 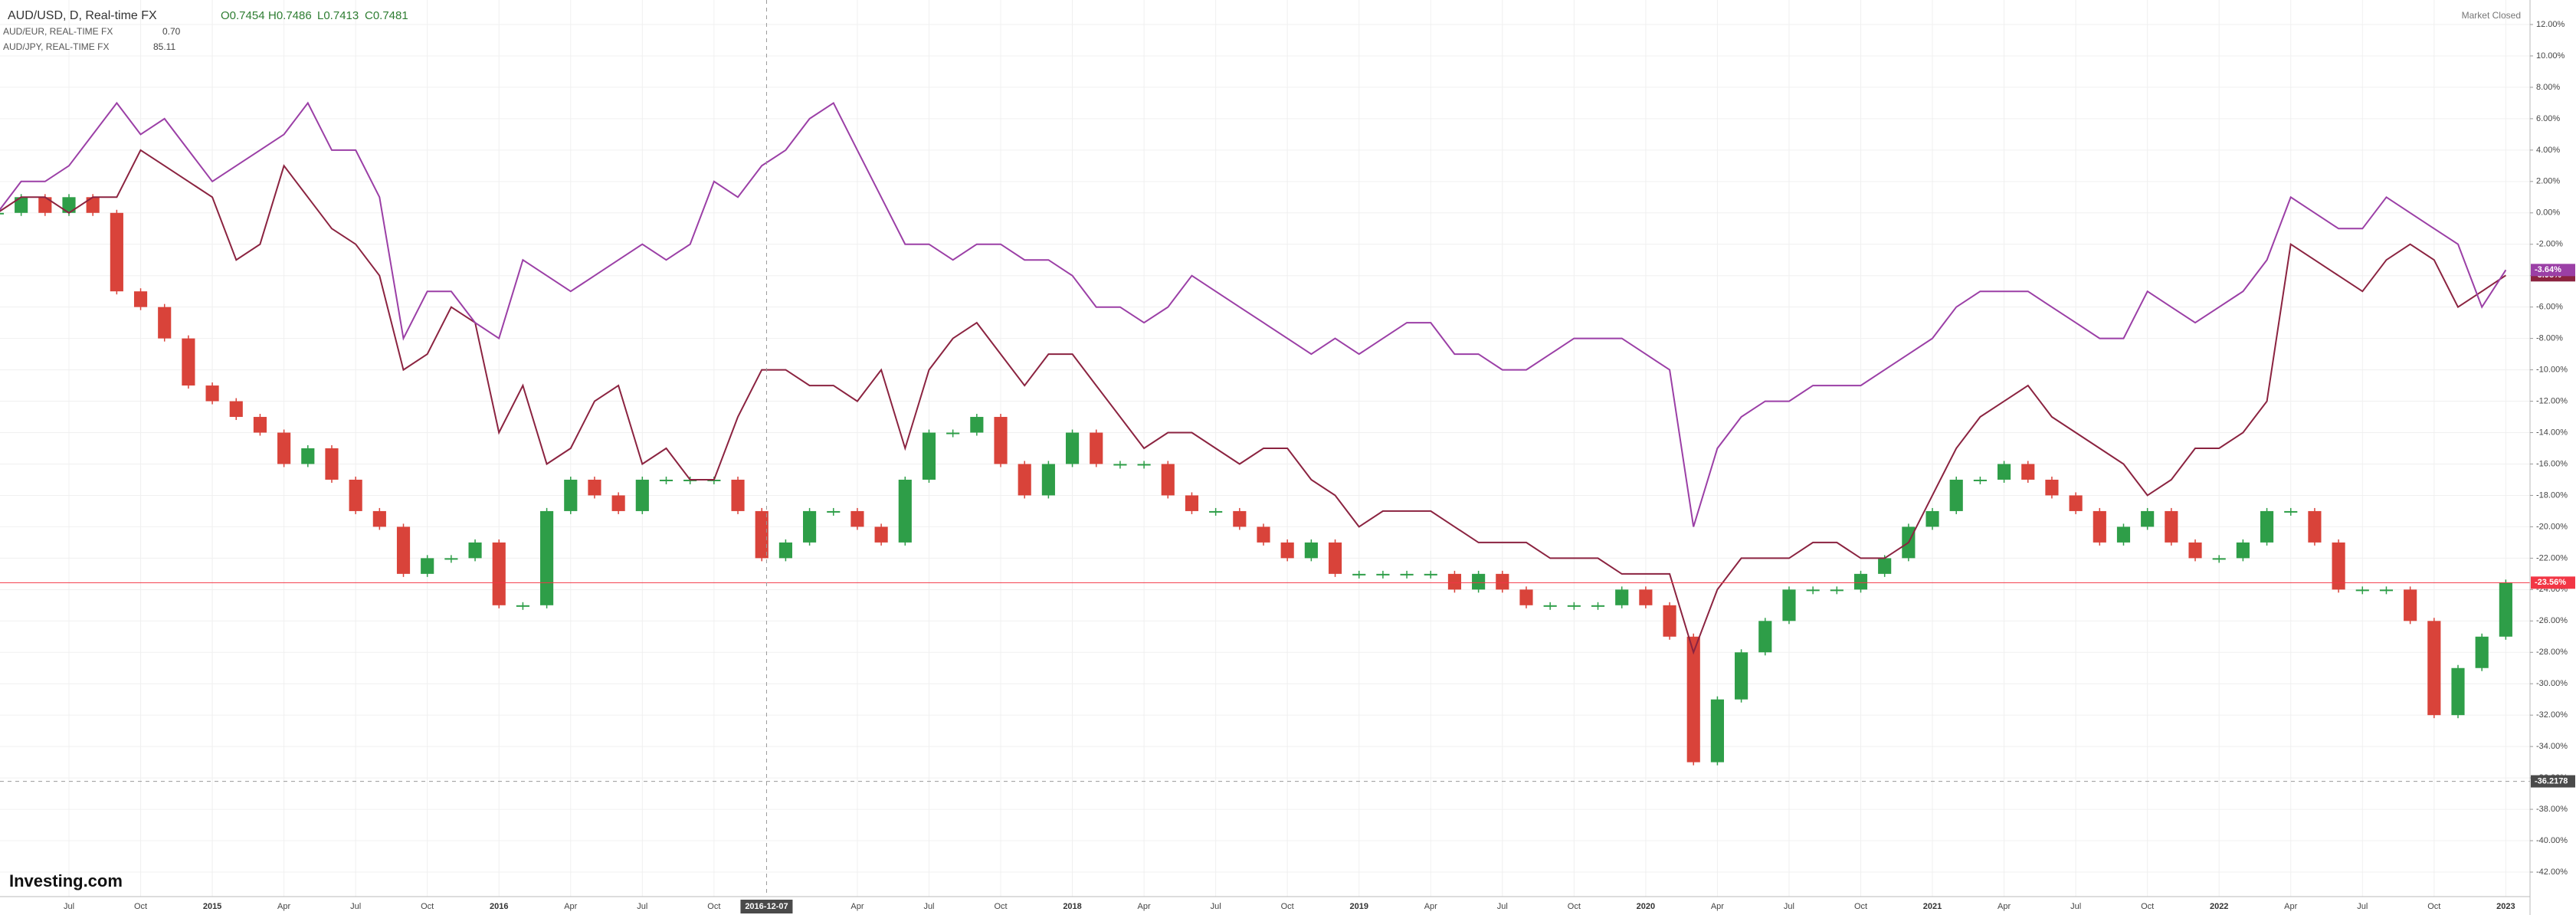 I want to click on crosshair-x-badge, so click(x=767, y=906).